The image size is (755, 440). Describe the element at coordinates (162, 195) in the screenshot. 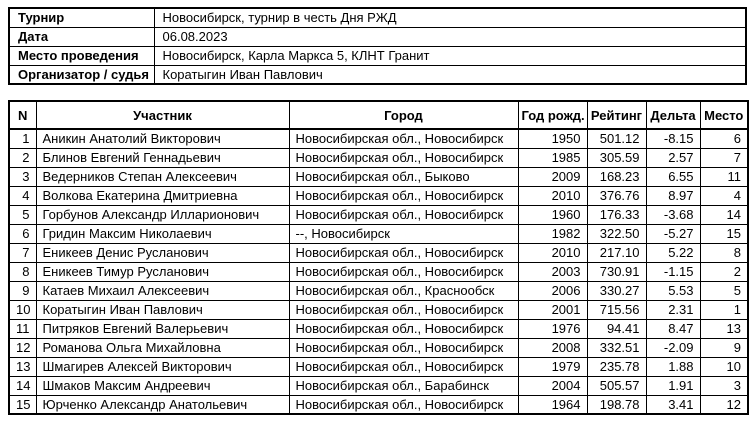

I see `table-cell: Волкова Екатерина Дмитриевна` at that location.